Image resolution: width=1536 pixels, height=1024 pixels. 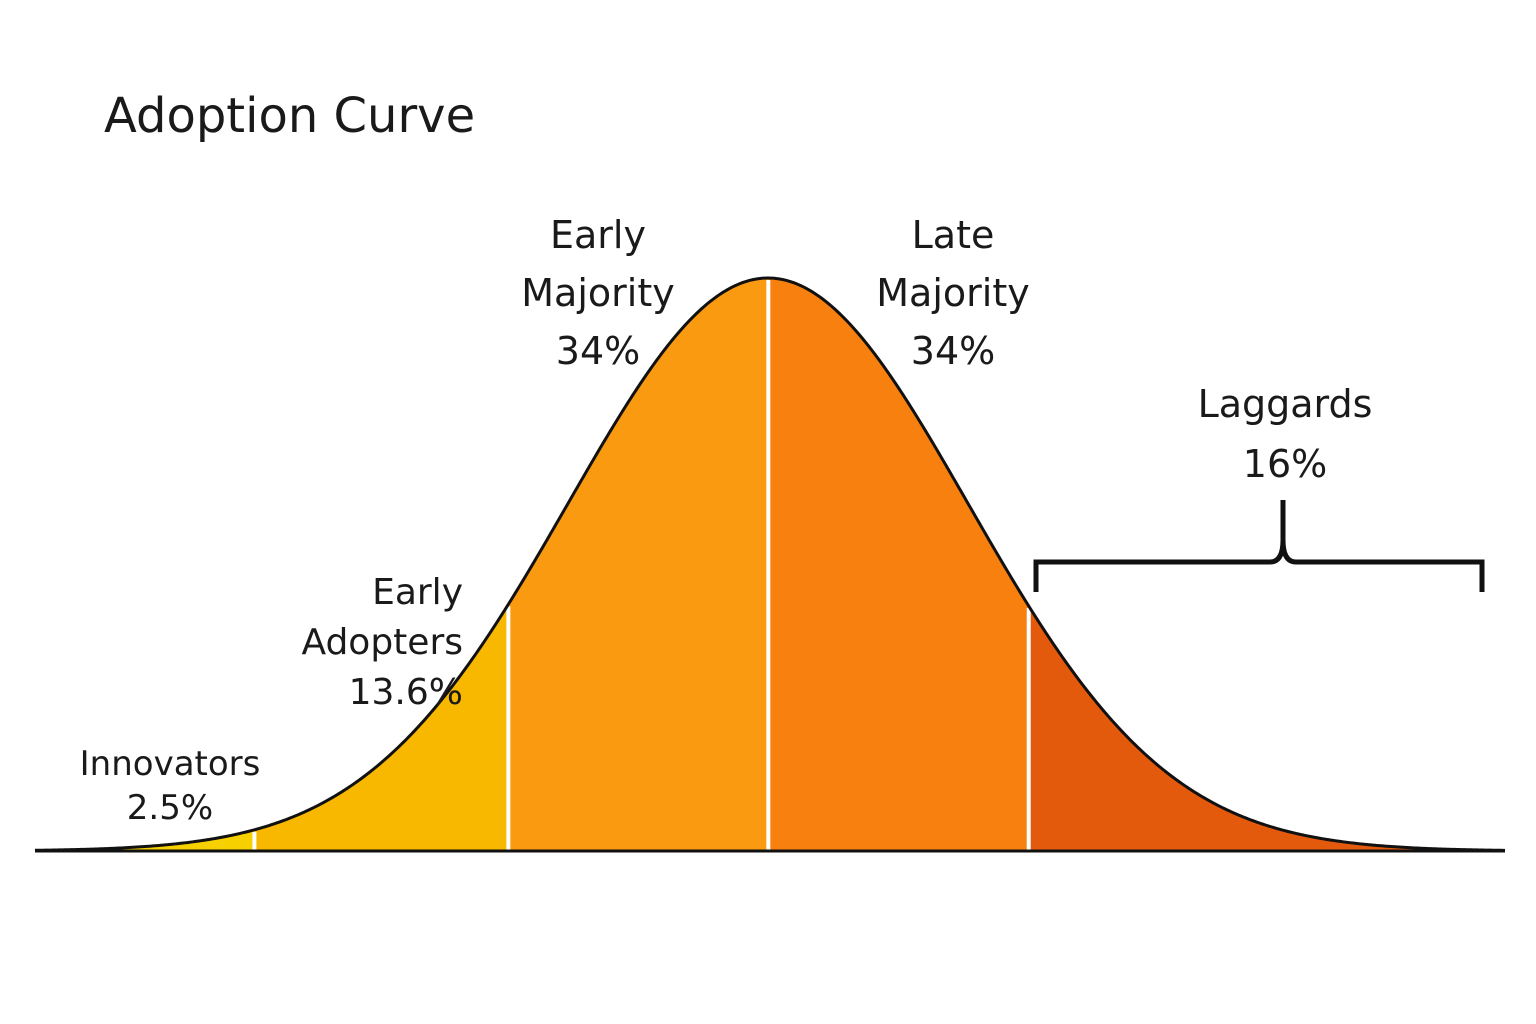 I want to click on segment-label: Innovators 2.5%, so click(x=170, y=786).